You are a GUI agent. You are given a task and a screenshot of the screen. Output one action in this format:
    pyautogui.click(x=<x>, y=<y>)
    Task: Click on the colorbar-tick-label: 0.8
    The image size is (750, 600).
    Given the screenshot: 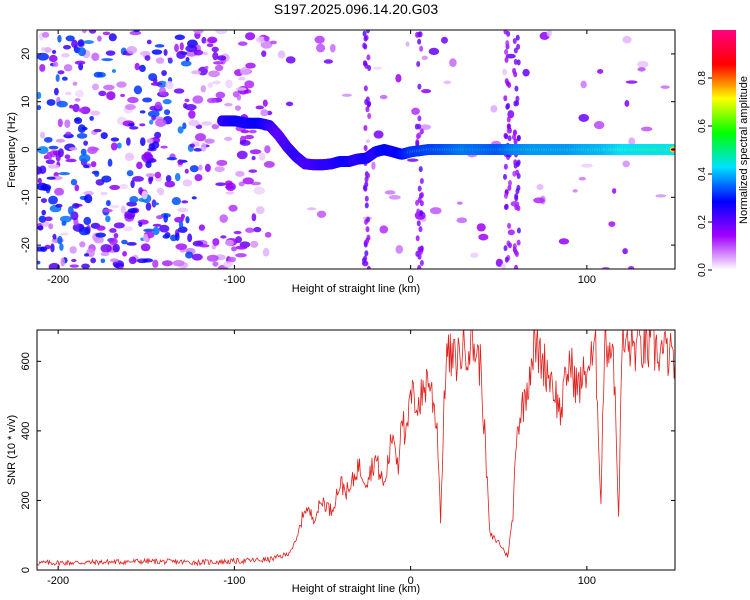 What is the action you would take?
    pyautogui.click(x=702, y=78)
    